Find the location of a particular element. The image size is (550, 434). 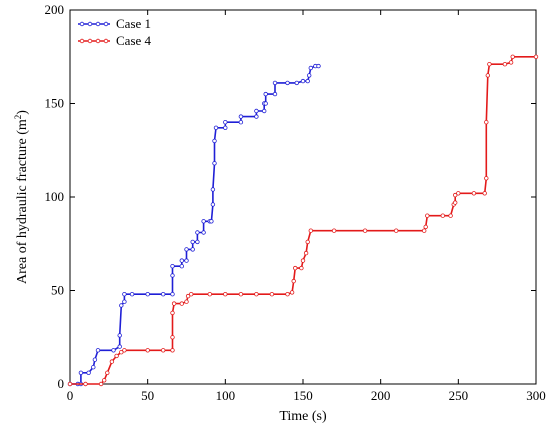

x-tick-label: 250 is located at coordinates (459, 395).